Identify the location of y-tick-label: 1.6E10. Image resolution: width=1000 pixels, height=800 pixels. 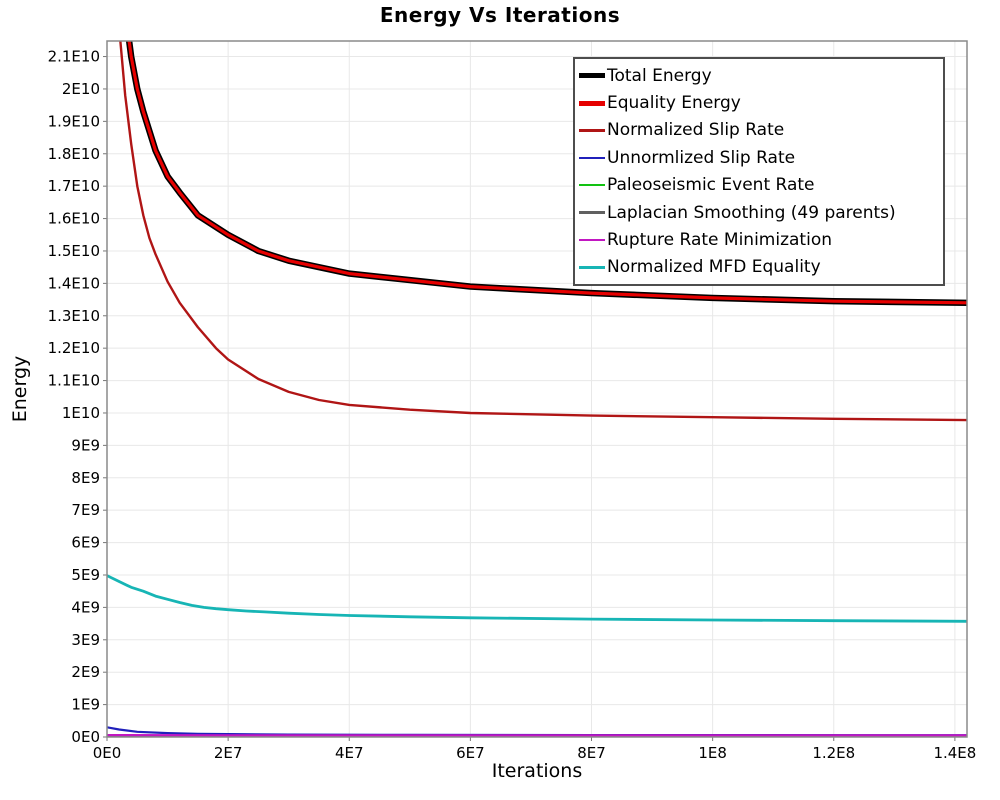
(74, 219).